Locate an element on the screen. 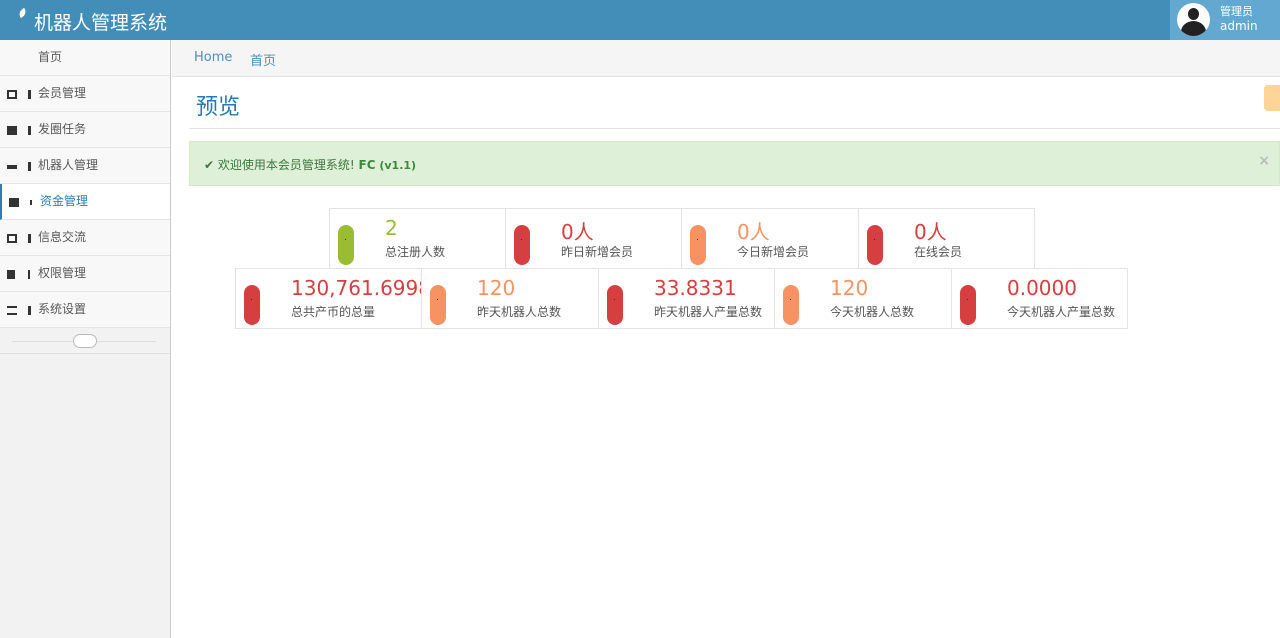 This screenshot has height=638, width=1280. stat-label: 昨天机器人产量总数 is located at coordinates (708, 312).